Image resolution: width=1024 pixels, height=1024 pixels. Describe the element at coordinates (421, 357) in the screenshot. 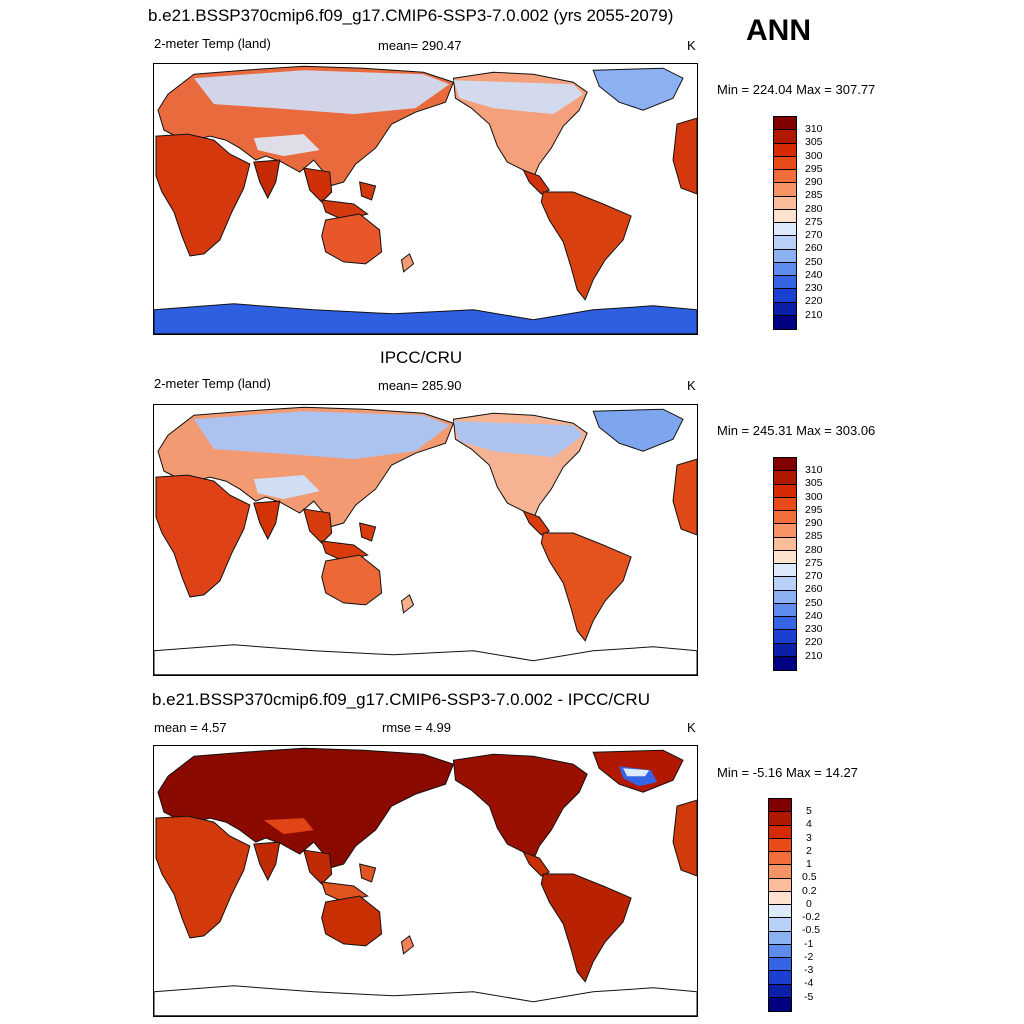

I see `panel2-title: IPCC/CRU` at that location.